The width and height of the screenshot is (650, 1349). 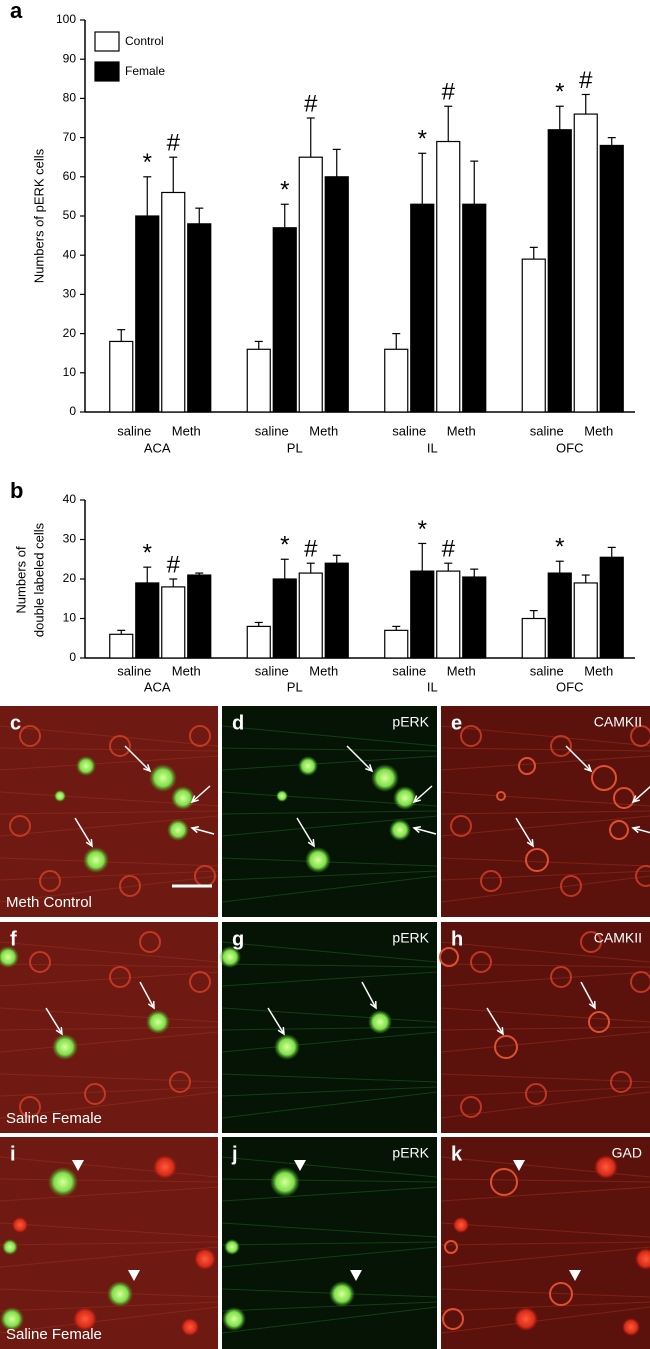 What do you see at coordinates (70, 254) in the screenshot?
I see `y-tick-label: 40` at bounding box center [70, 254].